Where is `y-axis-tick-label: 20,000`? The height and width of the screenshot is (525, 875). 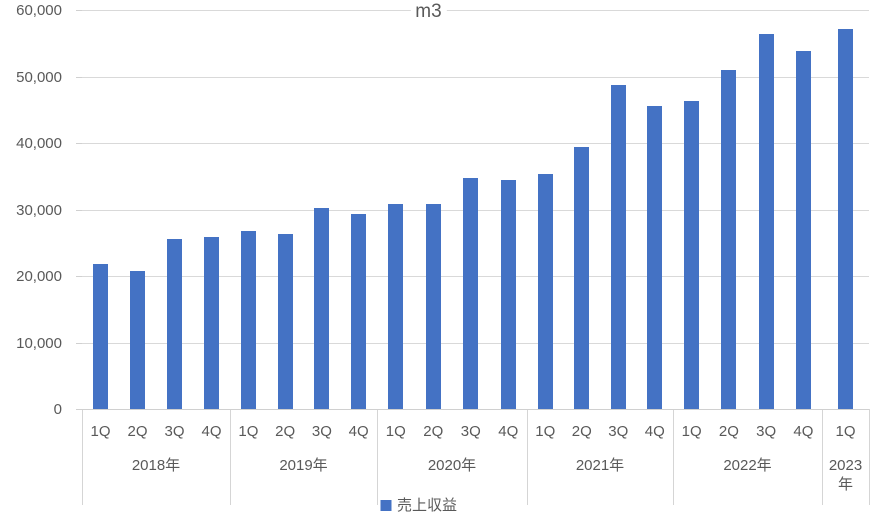
y-axis-tick-label: 20,000 is located at coordinates (39, 276).